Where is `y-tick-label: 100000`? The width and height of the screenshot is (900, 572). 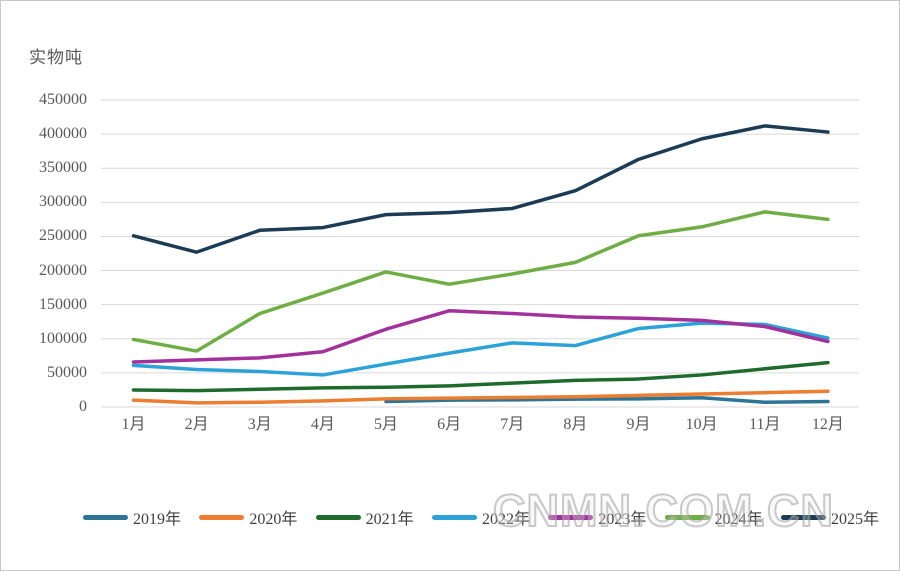
y-tick-label: 100000 is located at coordinates (63, 338).